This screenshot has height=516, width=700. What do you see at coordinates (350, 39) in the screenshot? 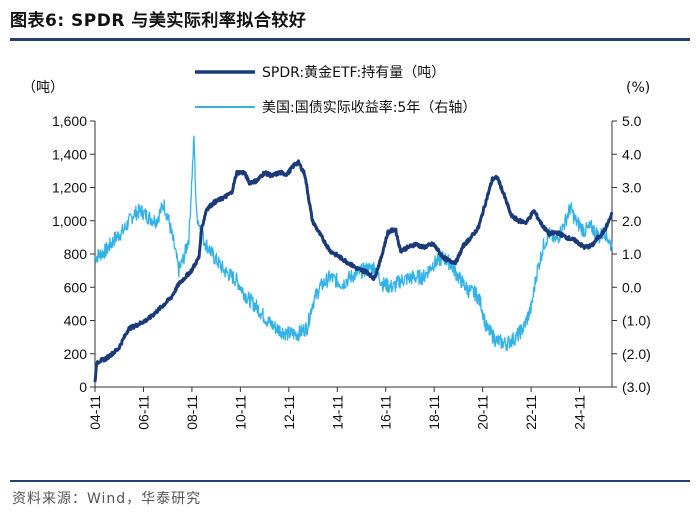
I see `title-rule` at bounding box center [350, 39].